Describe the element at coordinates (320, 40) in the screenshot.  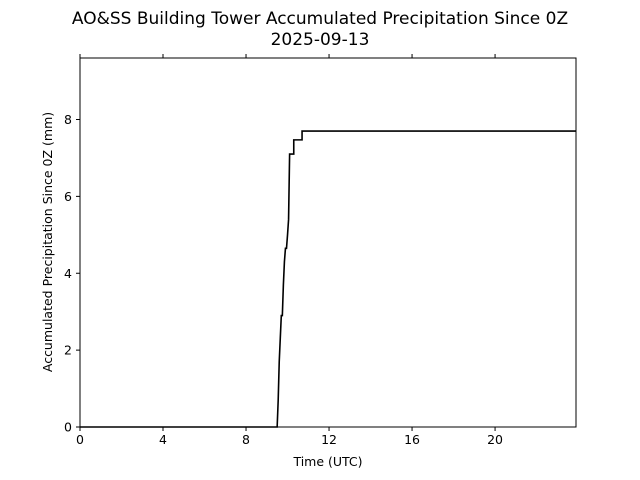
I see `chart-subtitle: 2025-09-13` at that location.